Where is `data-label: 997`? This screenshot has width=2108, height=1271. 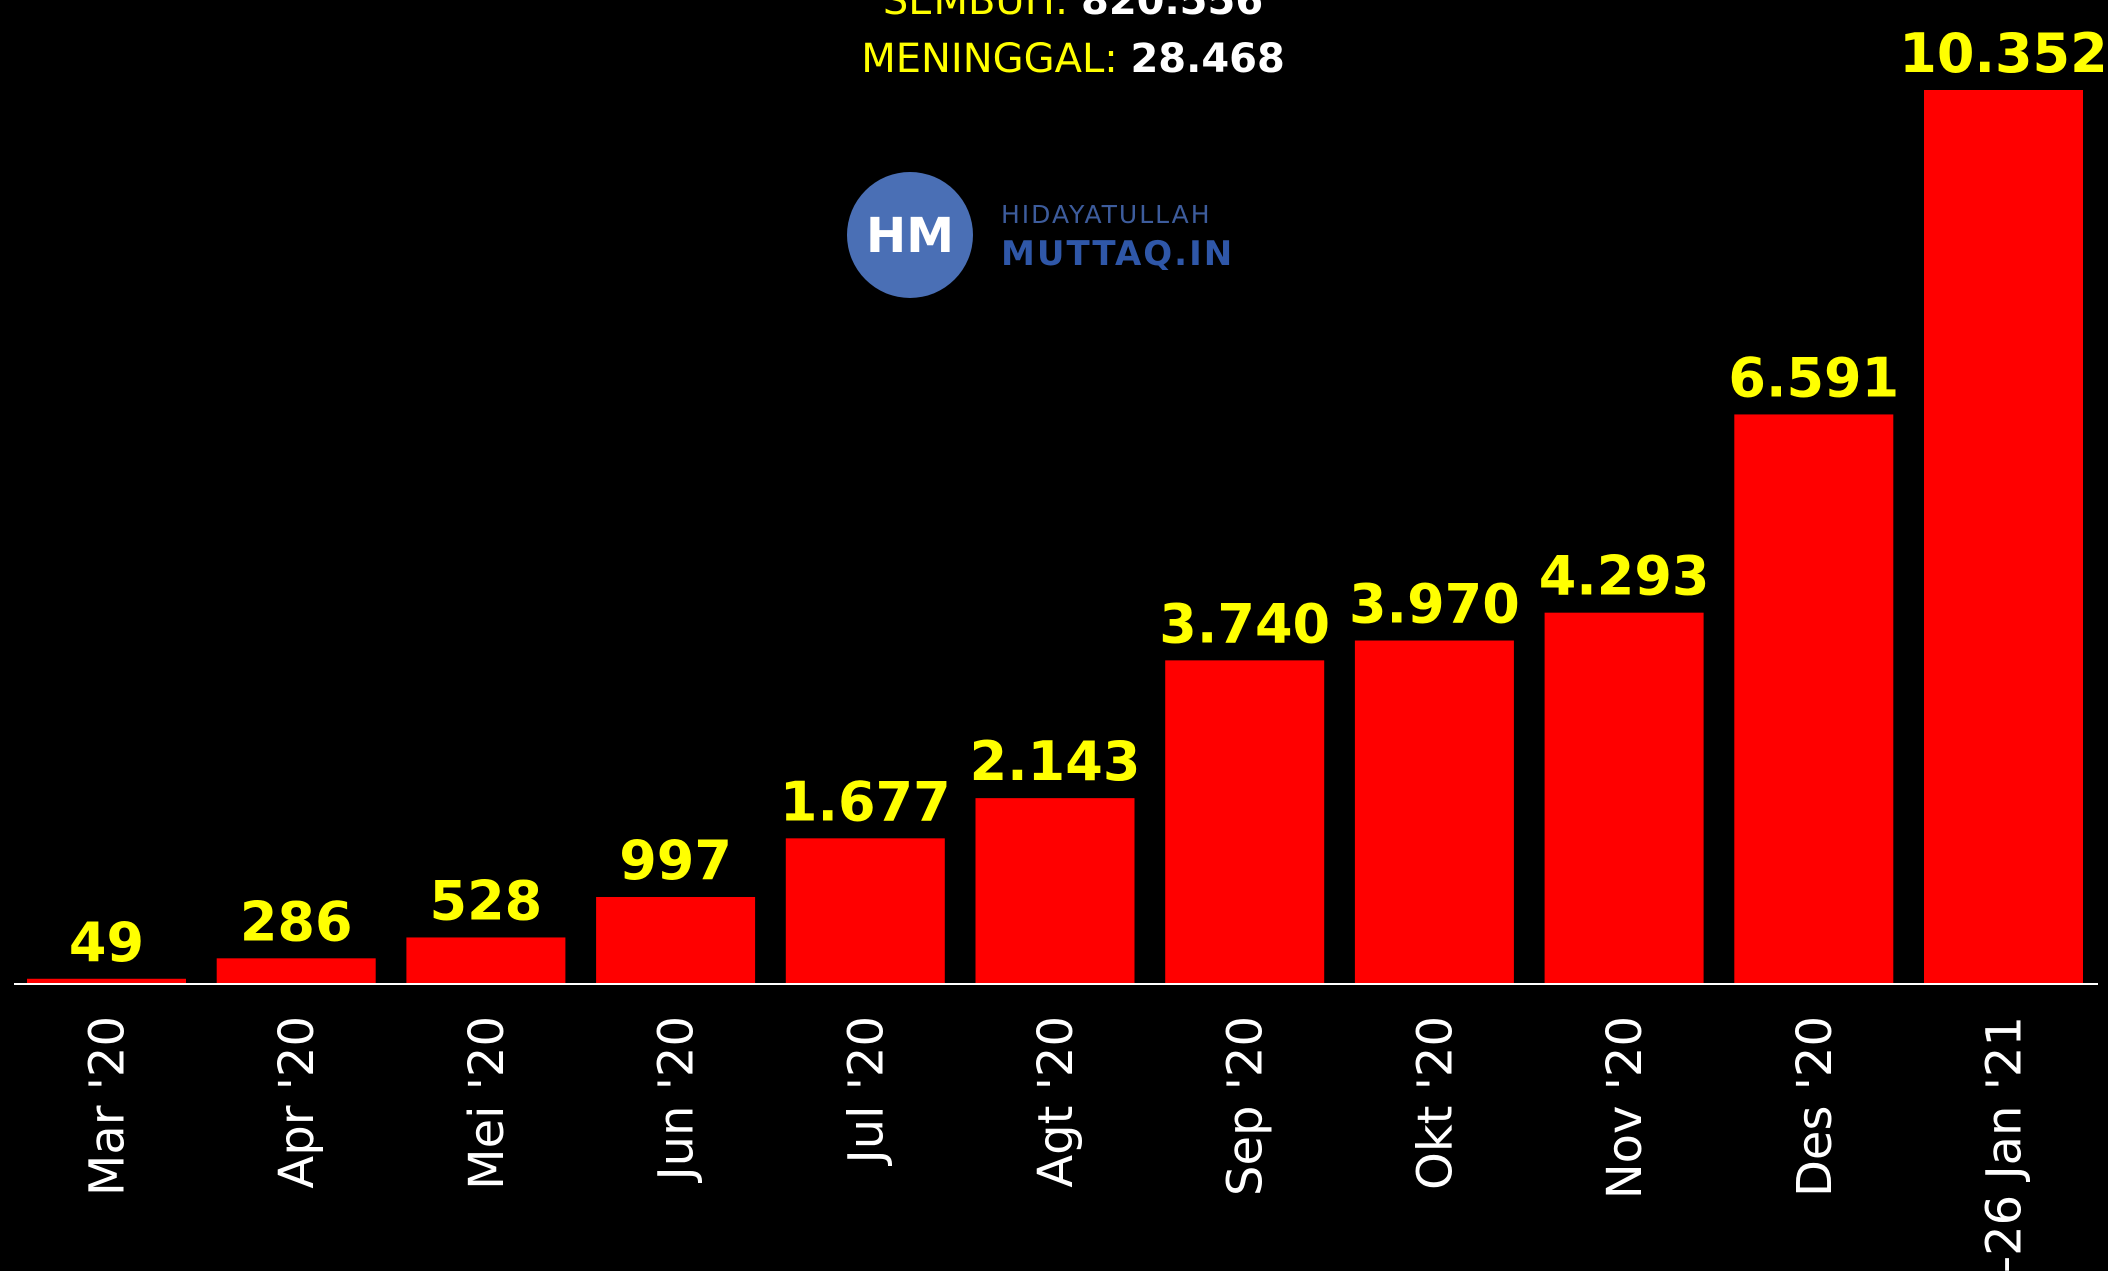
data-label: 997 is located at coordinates (675, 860).